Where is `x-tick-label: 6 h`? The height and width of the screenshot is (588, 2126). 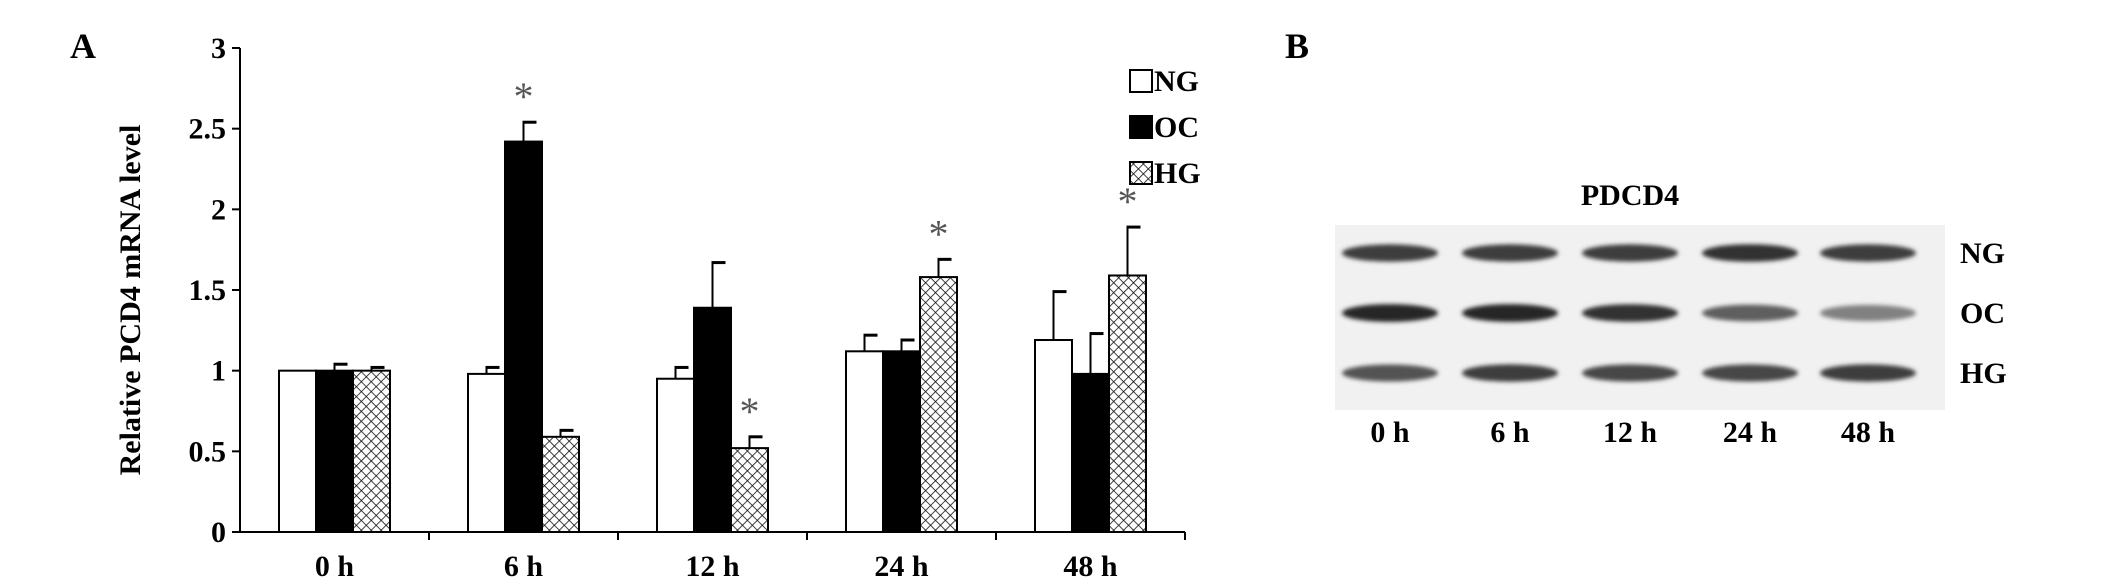 x-tick-label: 6 h is located at coordinates (524, 566).